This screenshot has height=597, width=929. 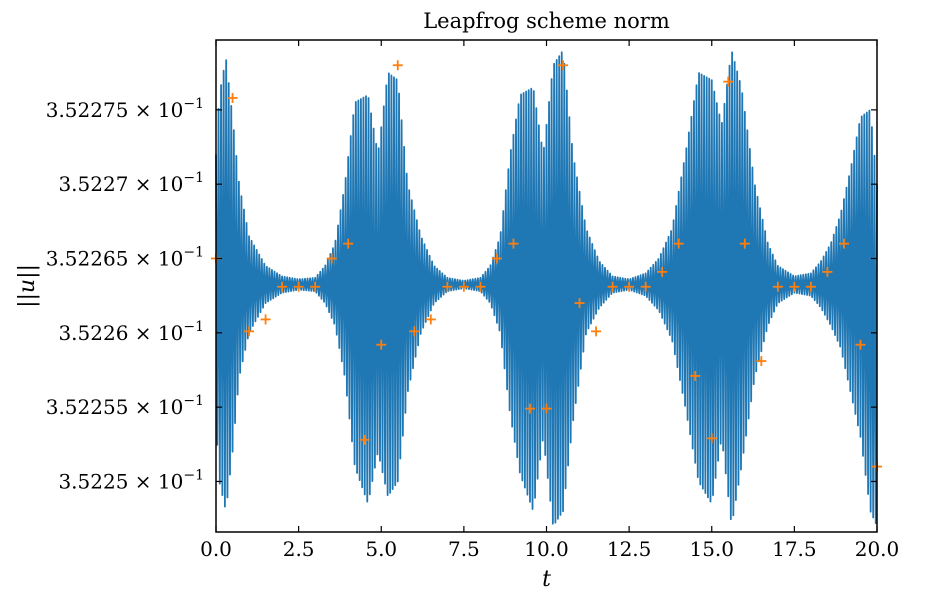 What do you see at coordinates (381, 549) in the screenshot?
I see `x-tick-label: 5.0` at bounding box center [381, 549].